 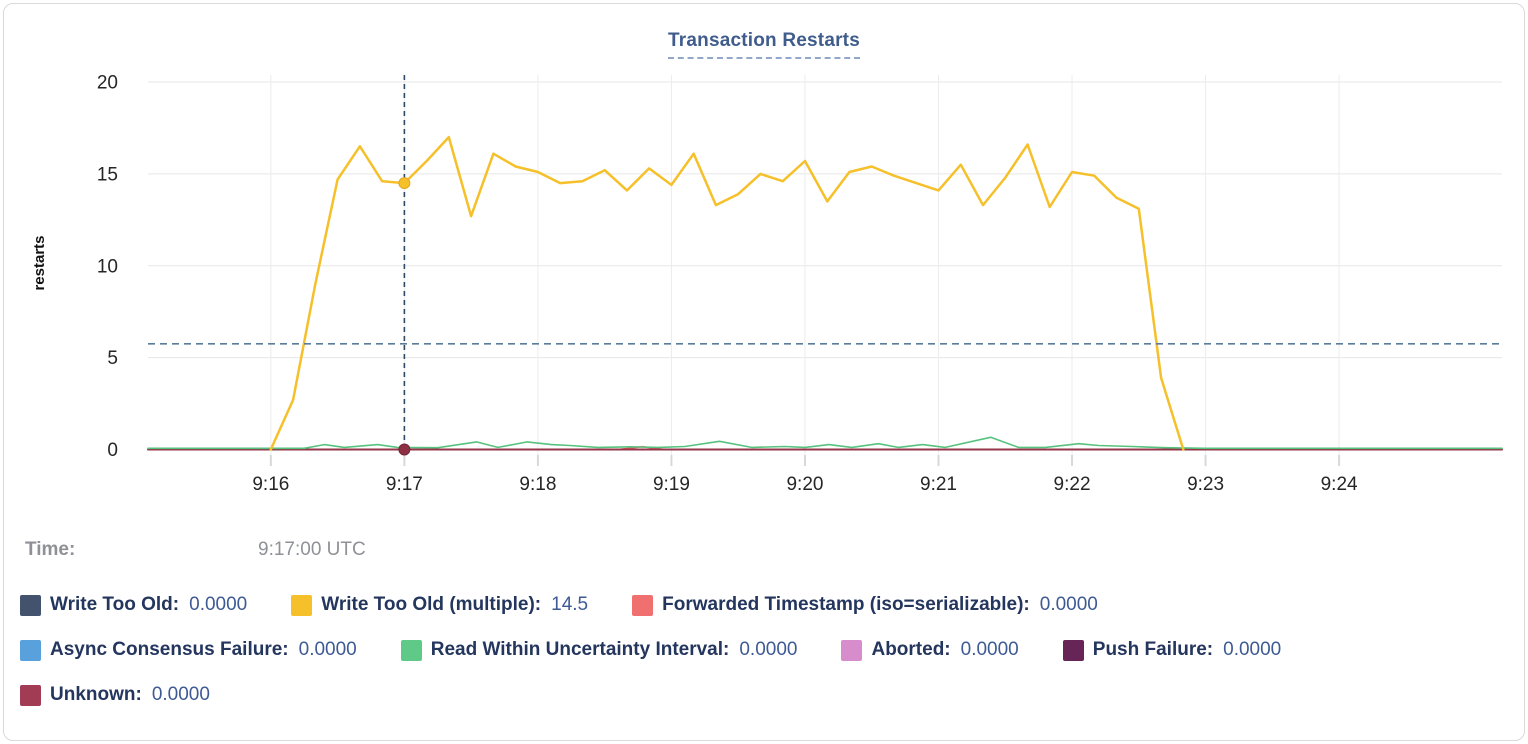 I want to click on legend-item: Push Failure: 0.0000, so click(x=1172, y=650).